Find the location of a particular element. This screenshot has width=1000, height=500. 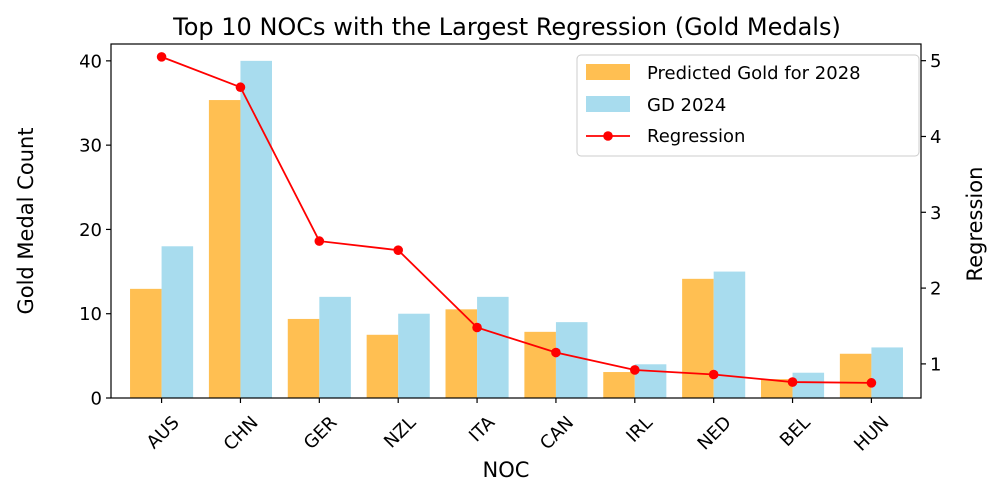

bar-gd2024-nzl is located at coordinates (414, 355).